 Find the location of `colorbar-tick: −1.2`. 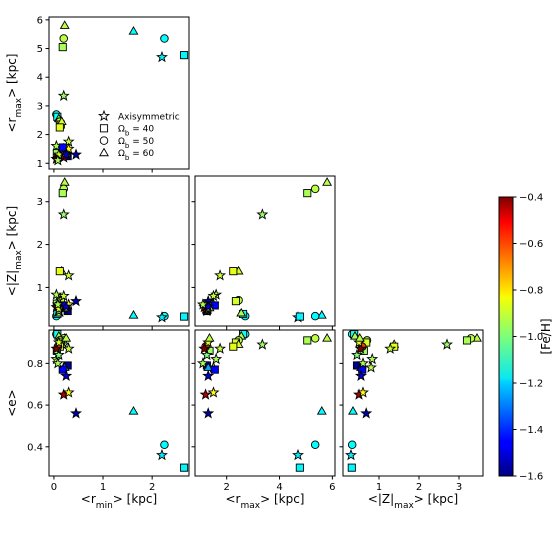

colorbar-tick: −1.2 is located at coordinates (528, 384).